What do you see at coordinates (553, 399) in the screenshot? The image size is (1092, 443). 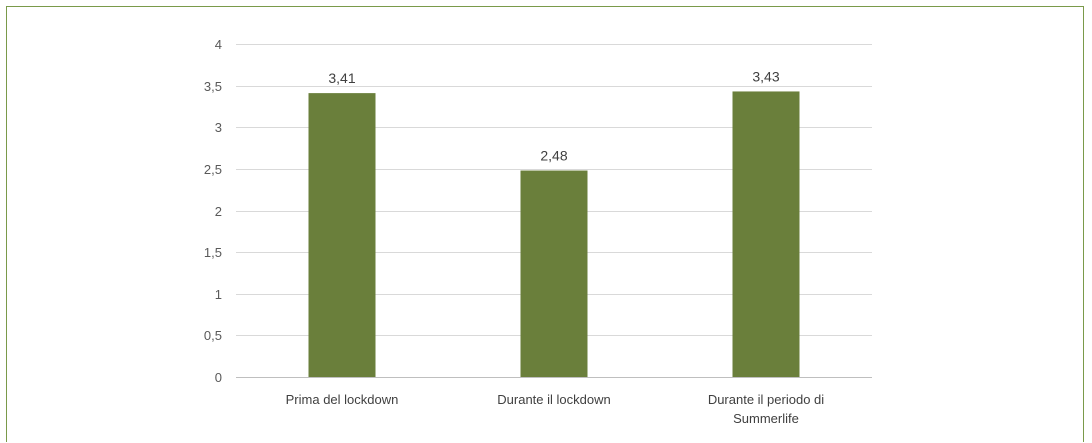 I see `x-tick-label: Durante il lockdown` at bounding box center [553, 399].